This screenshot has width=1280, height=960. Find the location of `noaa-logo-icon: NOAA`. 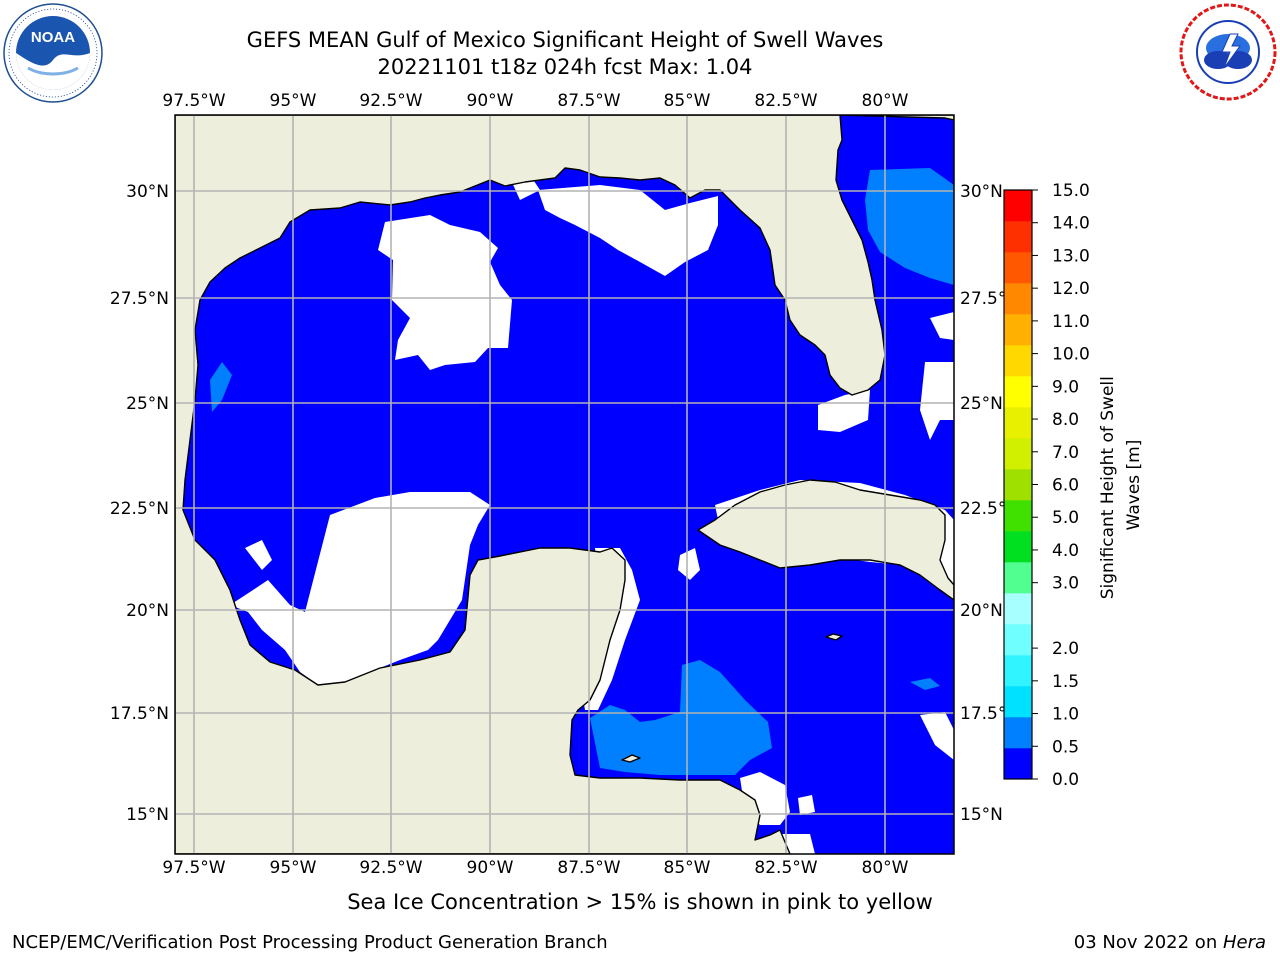

noaa-logo-icon: NOAA is located at coordinates (53, 53).